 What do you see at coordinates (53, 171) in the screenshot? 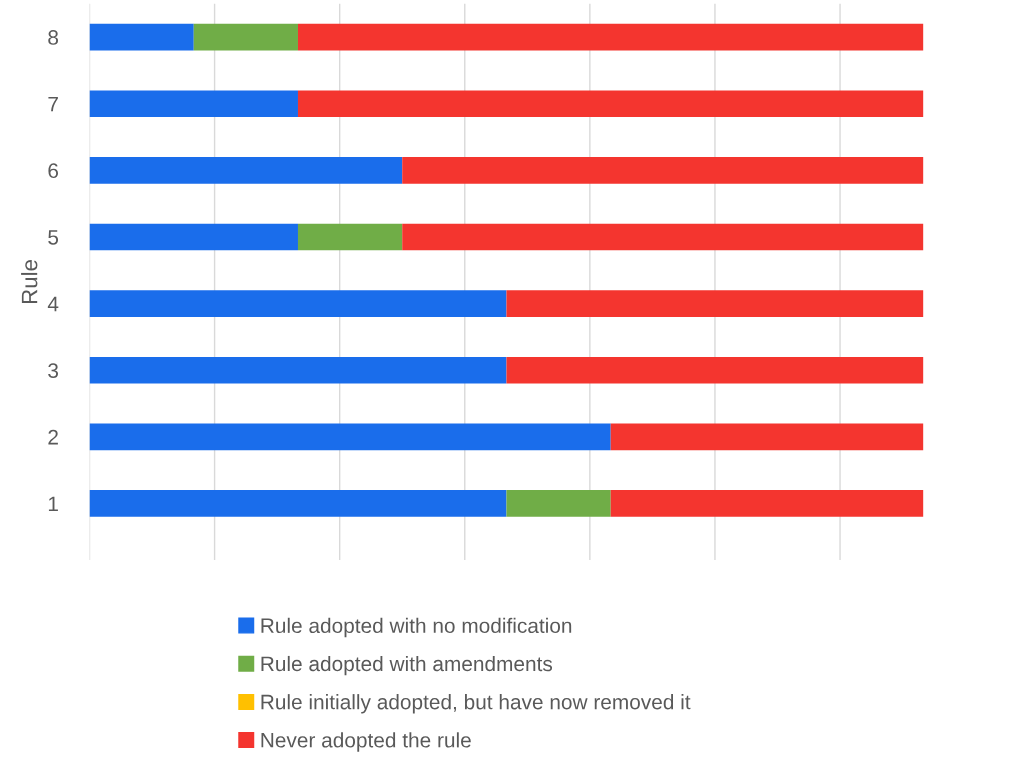
I see `y-tick-label: 6` at bounding box center [53, 171].